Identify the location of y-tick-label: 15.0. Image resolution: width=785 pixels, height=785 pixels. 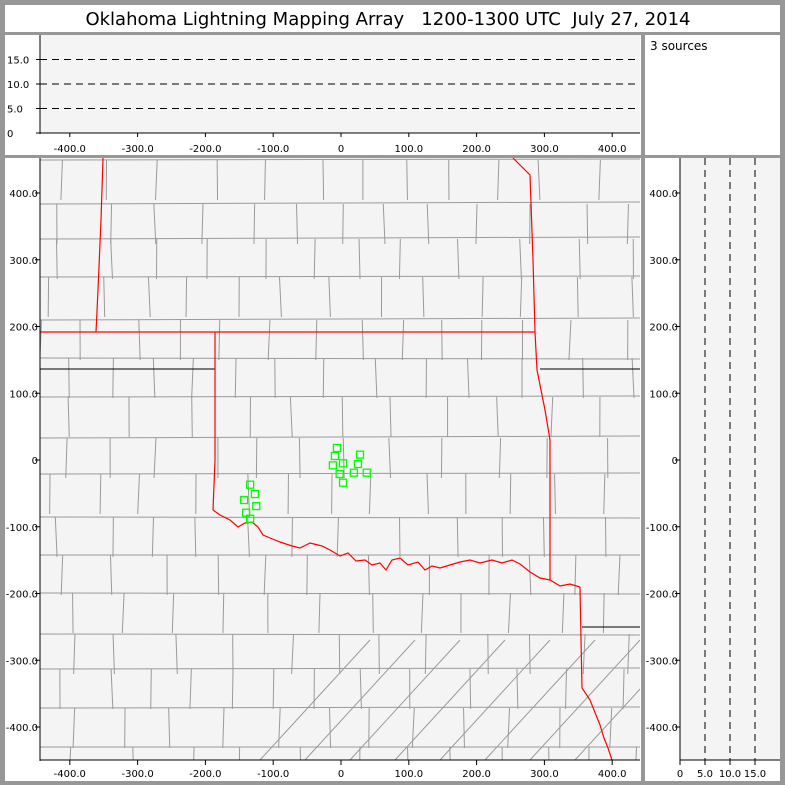
(18, 61).